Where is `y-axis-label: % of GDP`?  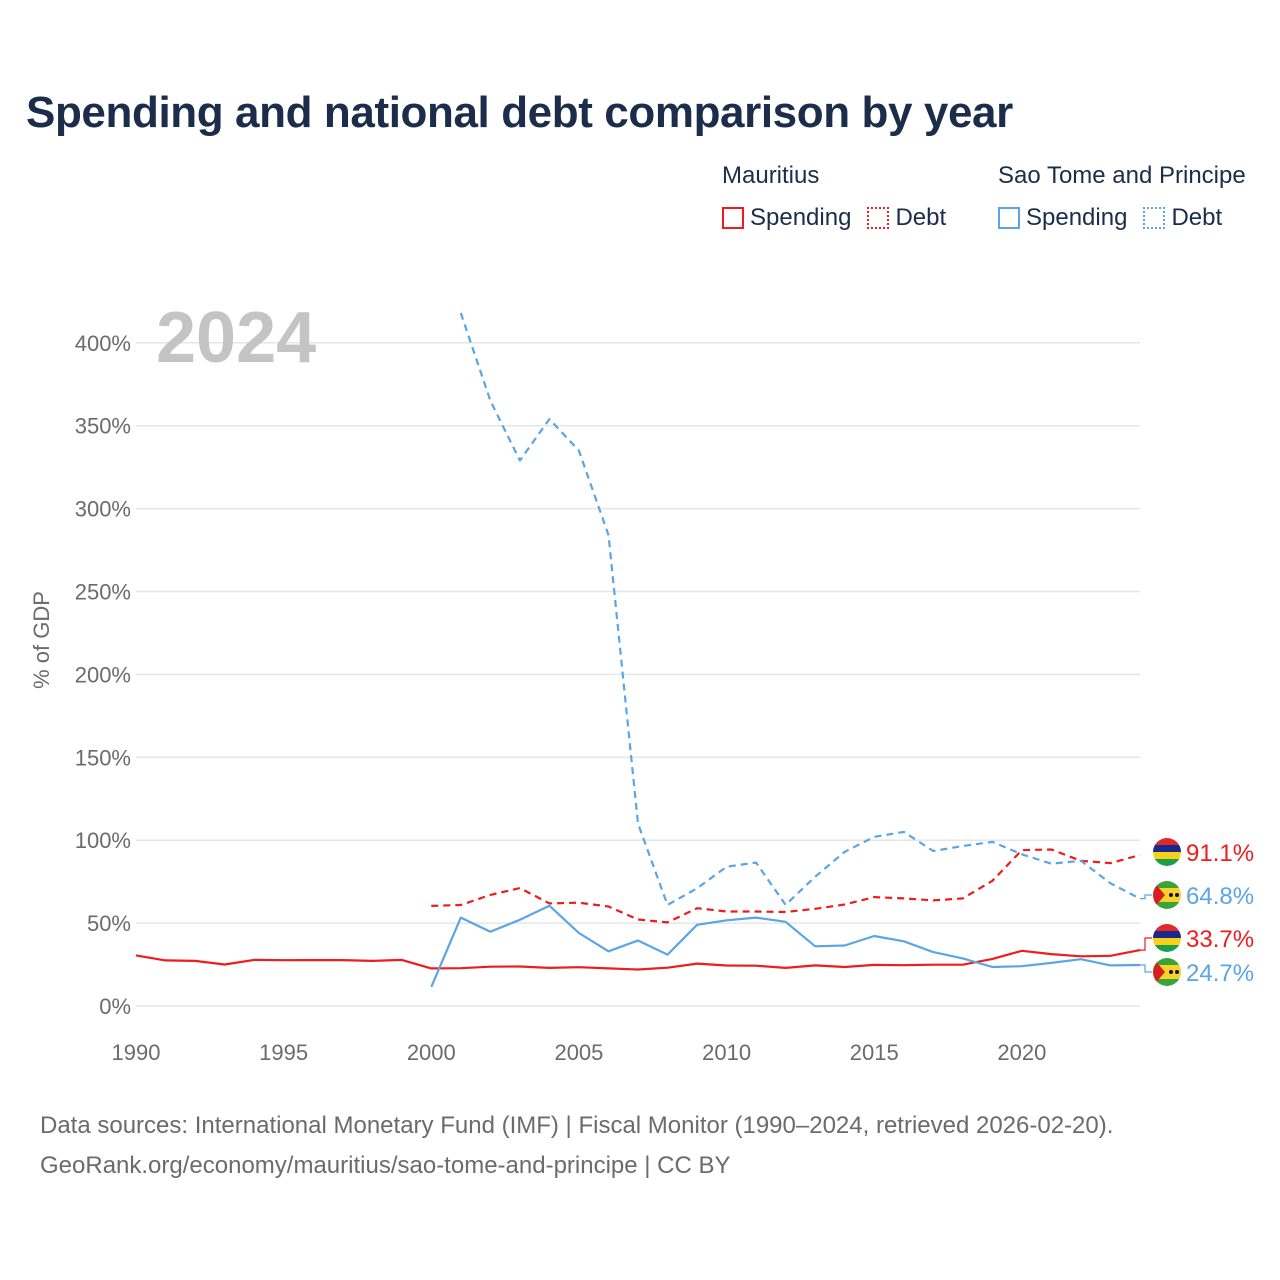 y-axis-label: % of GDP is located at coordinates (41, 640).